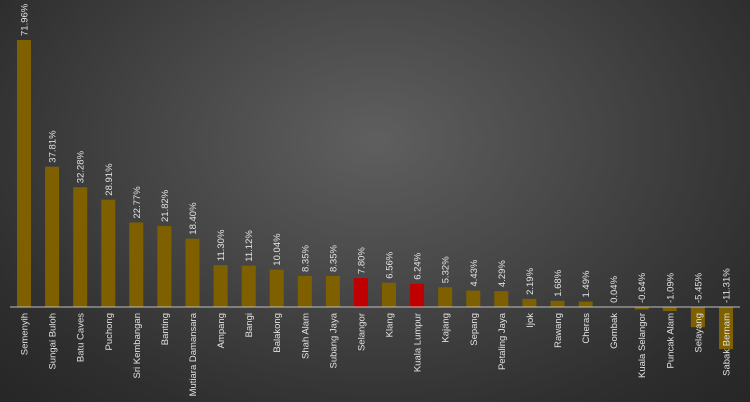  What do you see at coordinates (557, 303) in the screenshot?
I see `bar-rawang` at bounding box center [557, 303].